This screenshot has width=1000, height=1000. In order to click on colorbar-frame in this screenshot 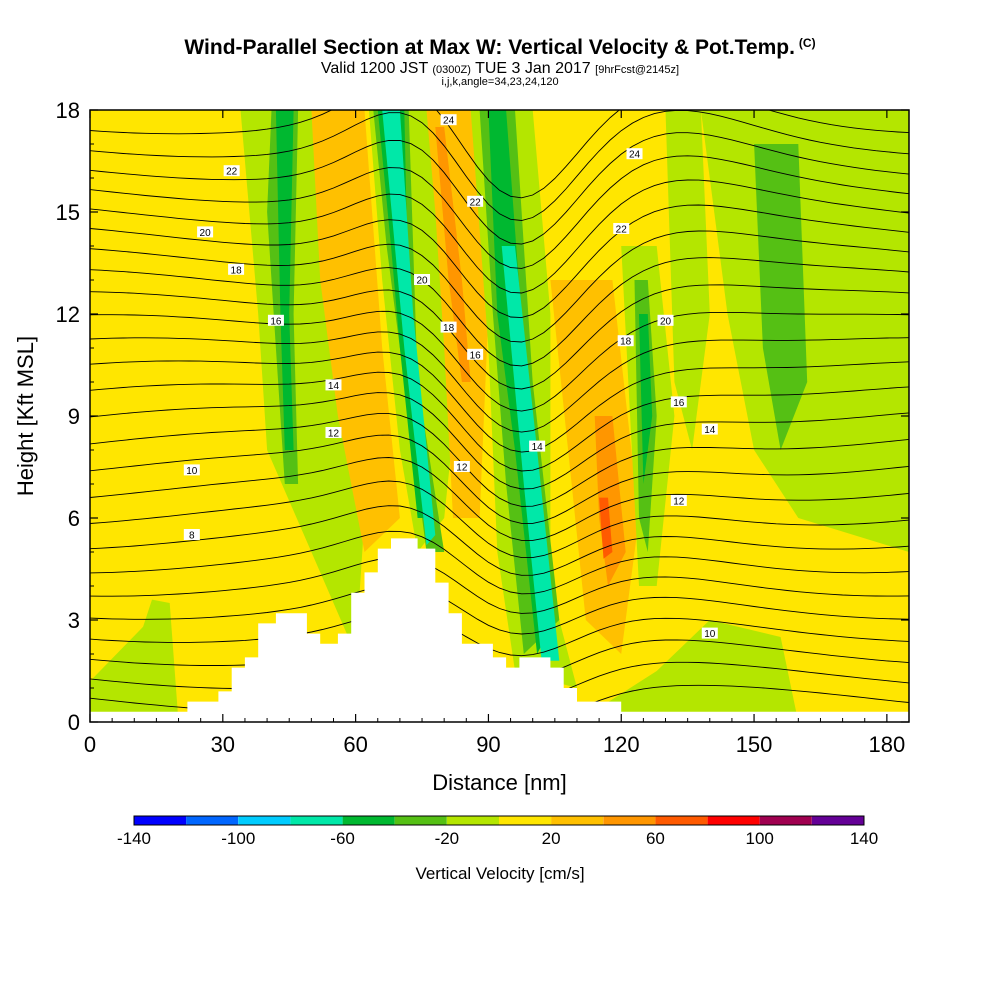, I will do `click(499, 820)`.